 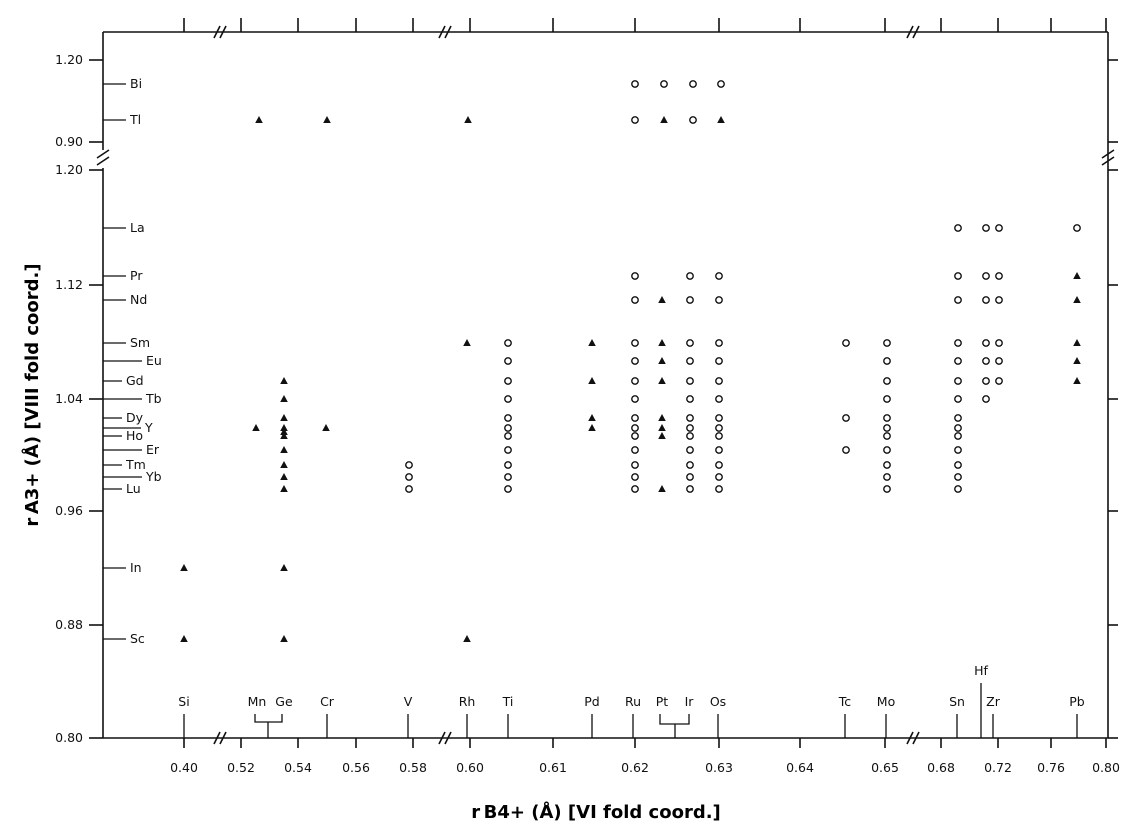 What do you see at coordinates (885, 767) in the screenshot?
I see `x-tick-label: 0.65` at bounding box center [885, 767].